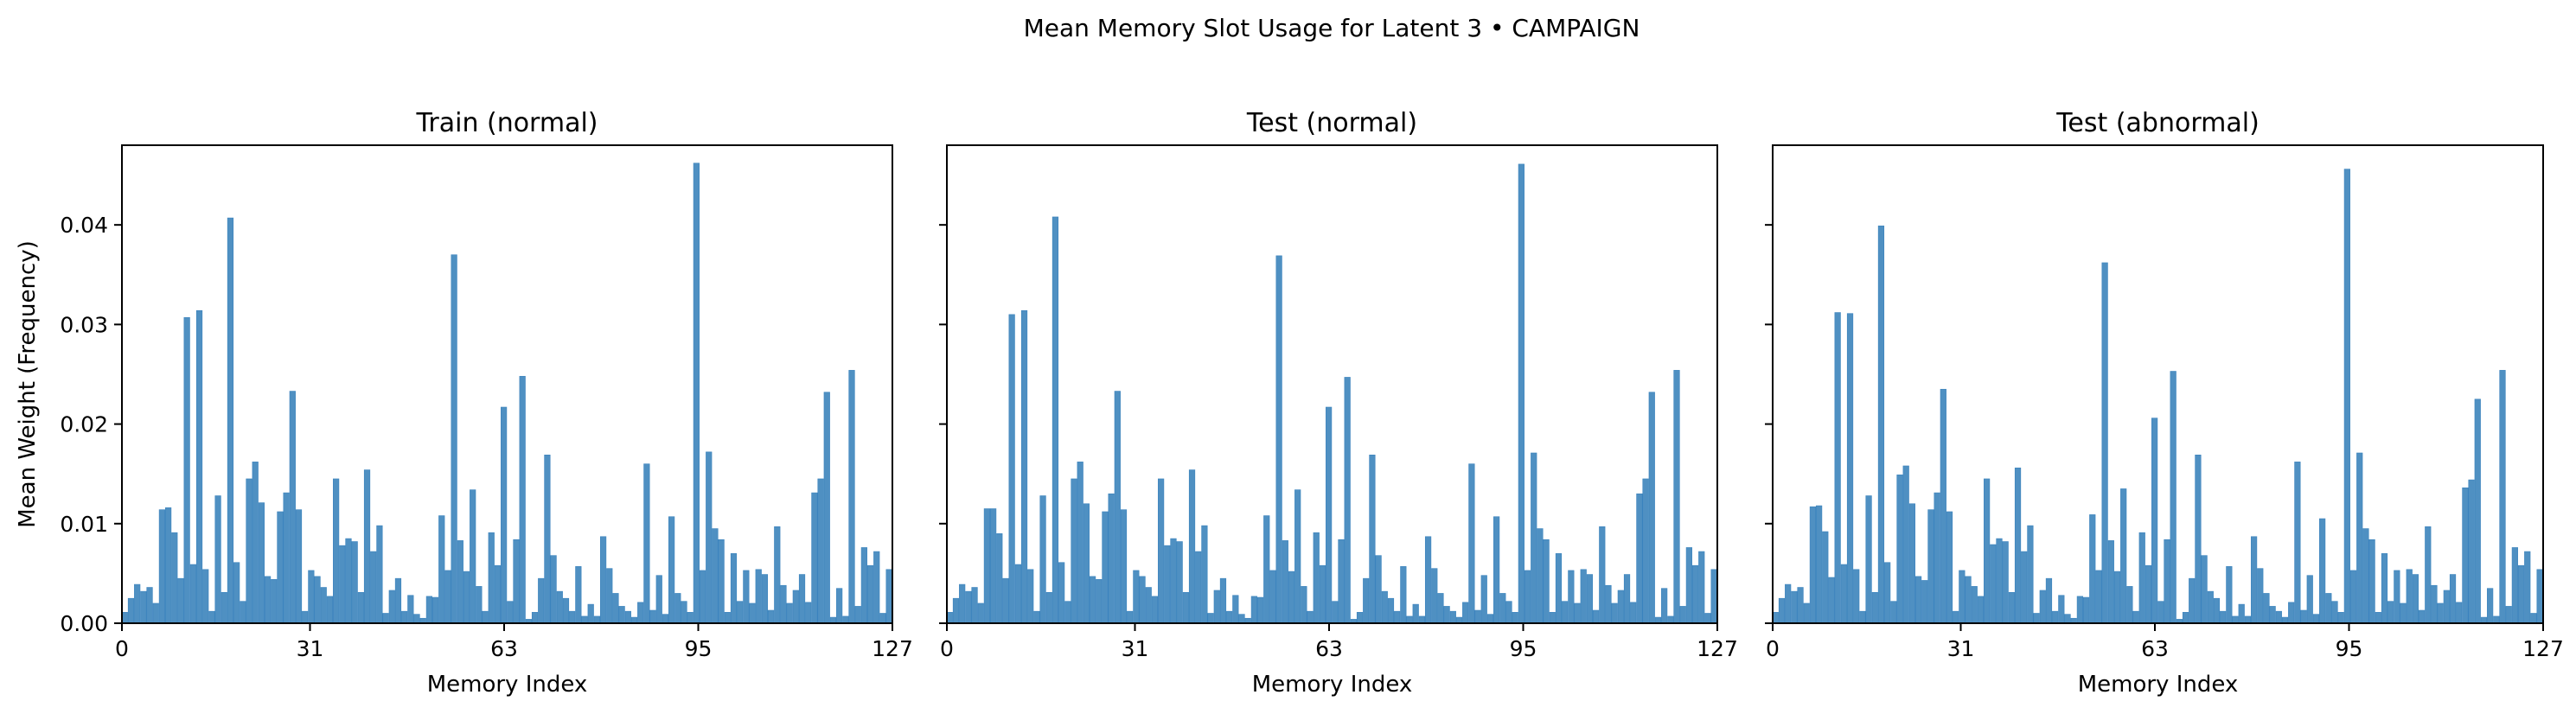  Describe the element at coordinates (28, 384) in the screenshot. I see `y-axis-label: Mean Weight (Frequency)` at that location.